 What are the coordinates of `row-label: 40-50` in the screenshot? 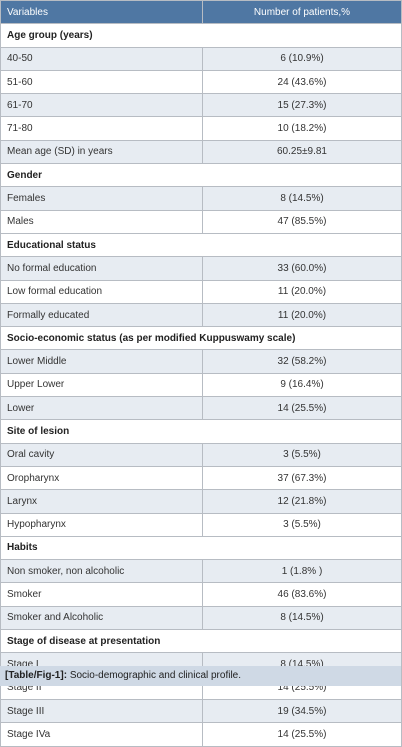 It's located at (101, 58).